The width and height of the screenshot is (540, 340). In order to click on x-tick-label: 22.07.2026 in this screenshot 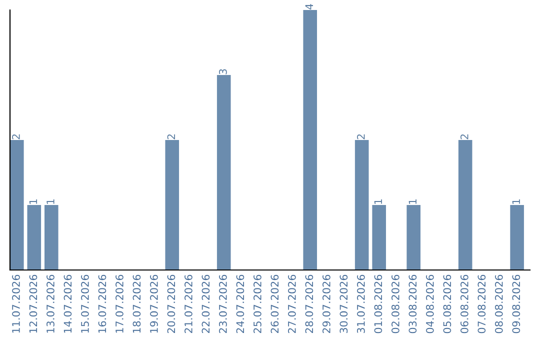, I will do `click(206, 304)`.